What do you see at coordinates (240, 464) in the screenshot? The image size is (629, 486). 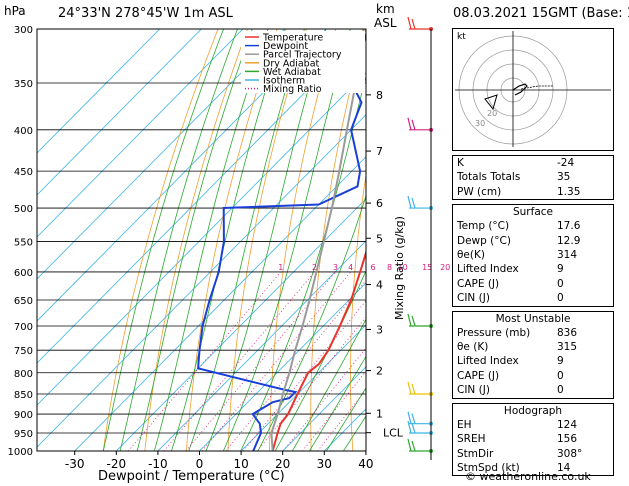 I see `temperature-tick-label: 10` at bounding box center [240, 464].